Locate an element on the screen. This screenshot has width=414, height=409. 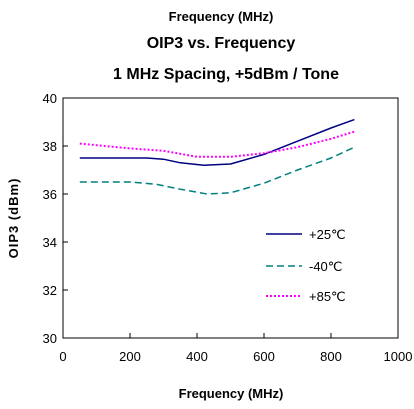
y-tick-label: 36 is located at coordinates (50, 194).